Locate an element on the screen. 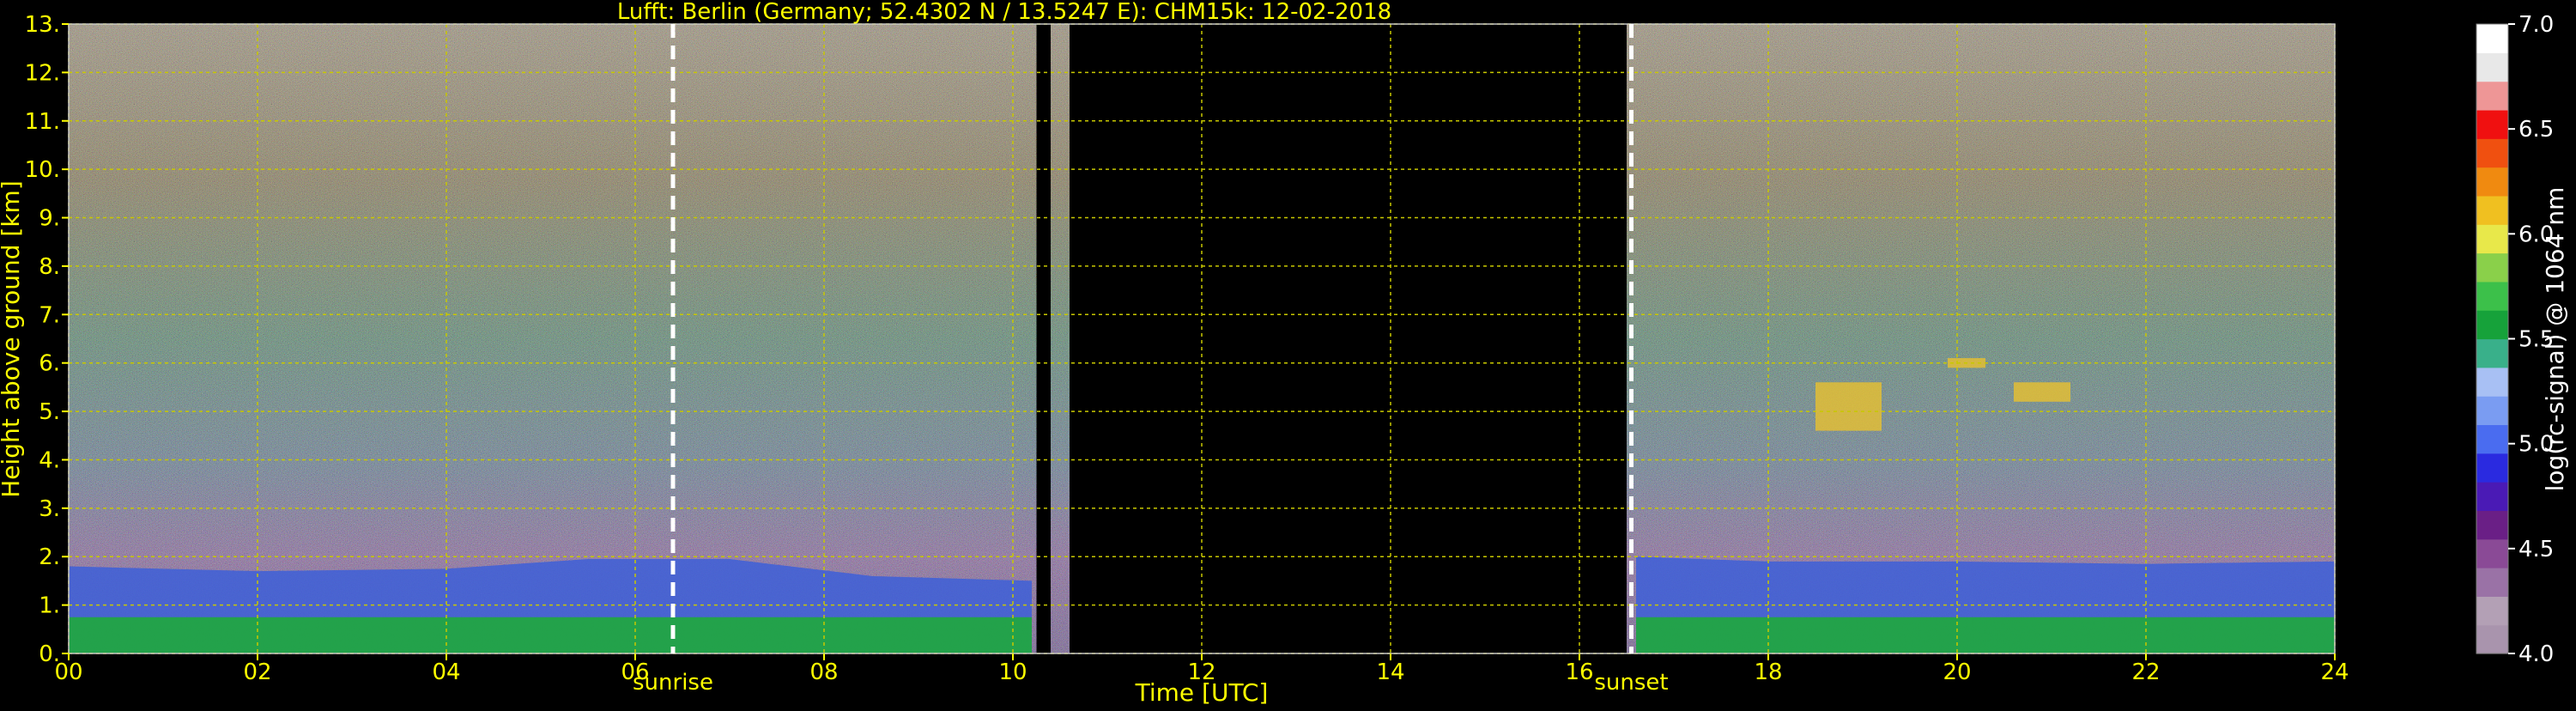 The height and width of the screenshot is (711, 2576). y-tick-label: 4. is located at coordinates (49, 460).